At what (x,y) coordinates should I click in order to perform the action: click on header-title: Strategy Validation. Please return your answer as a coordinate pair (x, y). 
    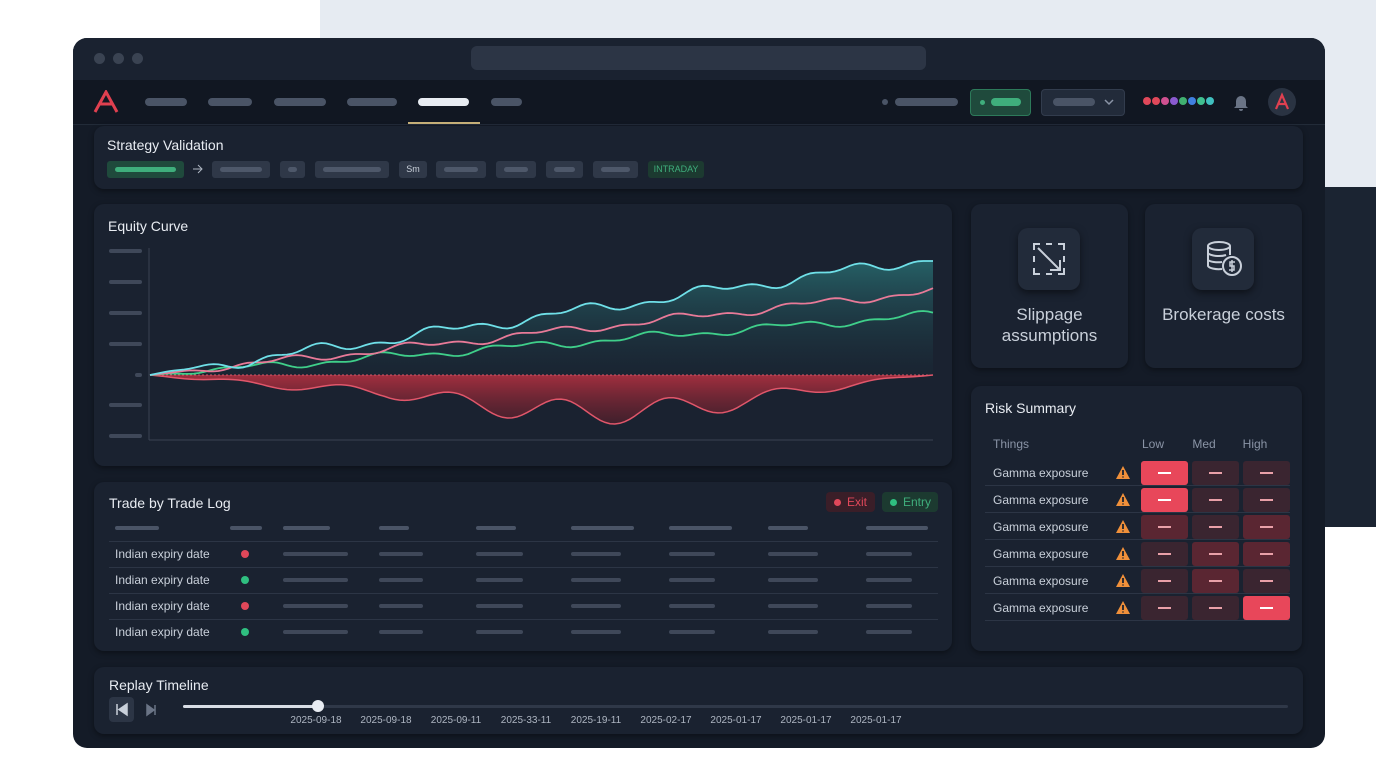
    Looking at the image, I should click on (165, 145).